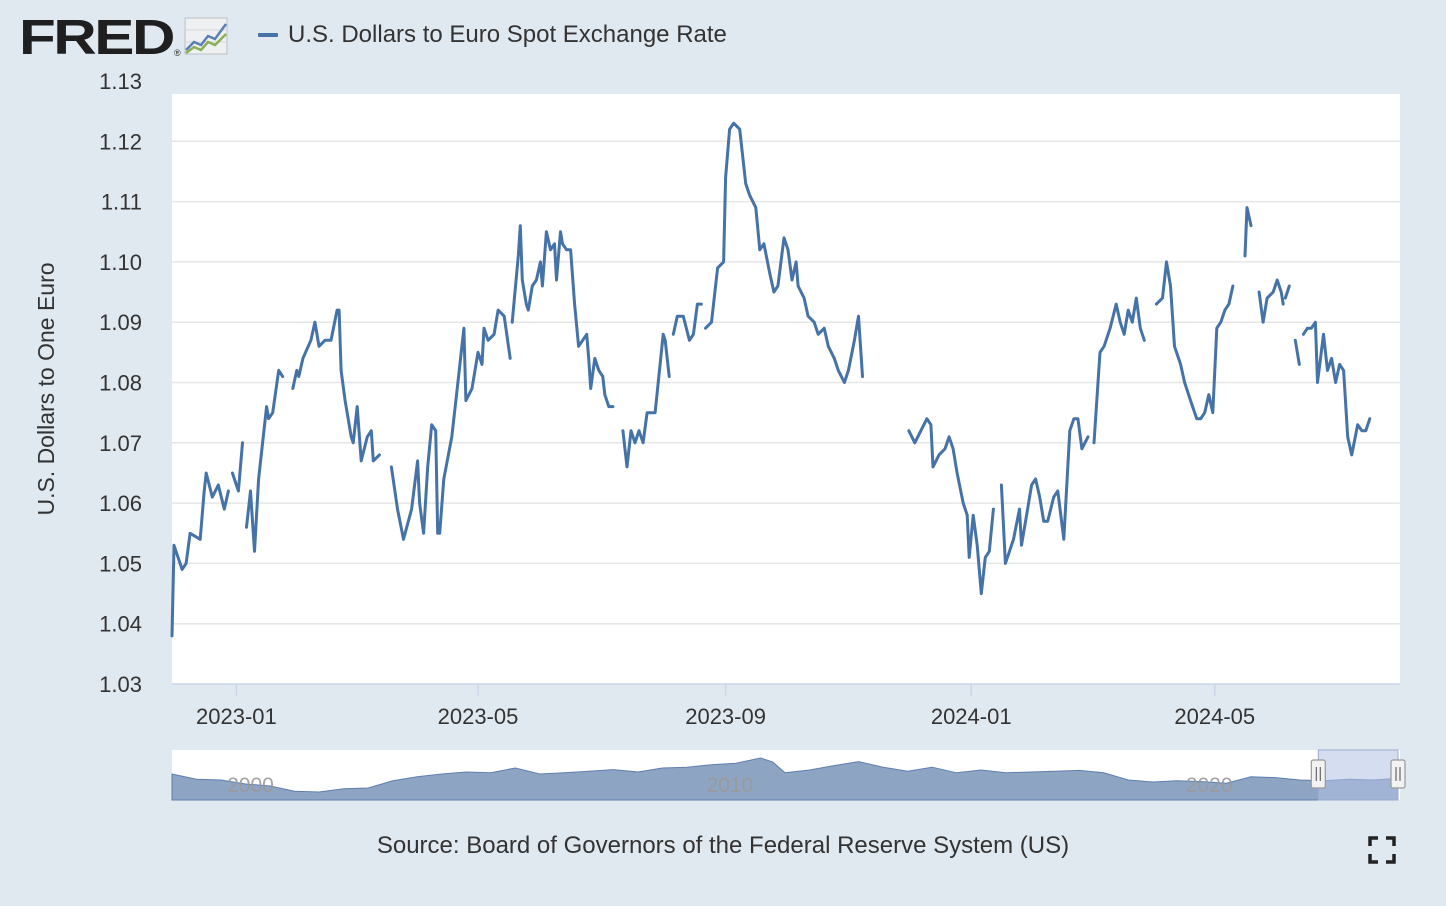  I want to click on y-tick-label: 1.10, so click(120, 262).